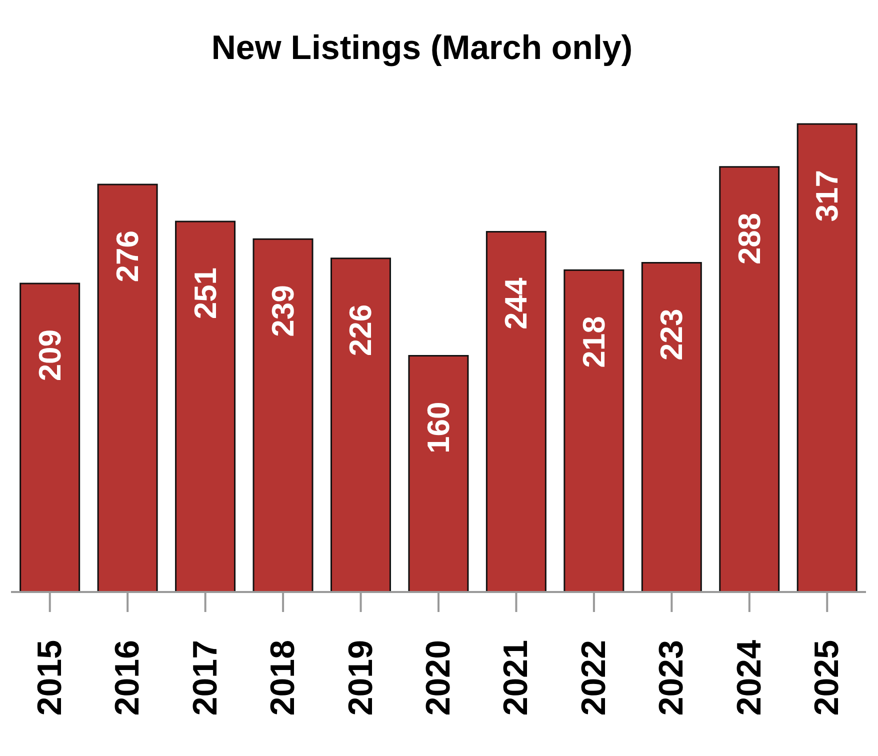  Describe the element at coordinates (827, 678) in the screenshot. I see `x-tick-label: 2025` at that location.